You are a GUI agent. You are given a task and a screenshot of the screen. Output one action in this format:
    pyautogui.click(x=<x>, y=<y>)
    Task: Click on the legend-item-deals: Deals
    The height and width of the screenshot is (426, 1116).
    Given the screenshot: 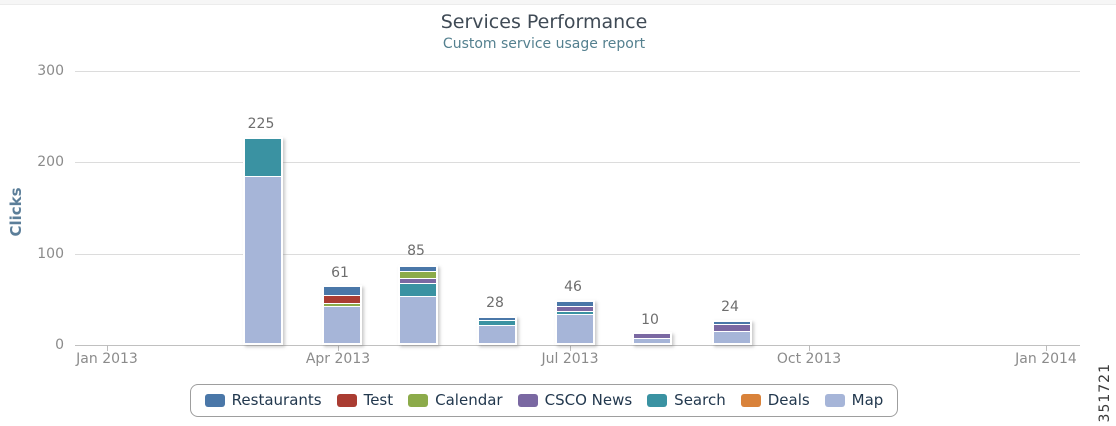 What is the action you would take?
    pyautogui.click(x=775, y=400)
    